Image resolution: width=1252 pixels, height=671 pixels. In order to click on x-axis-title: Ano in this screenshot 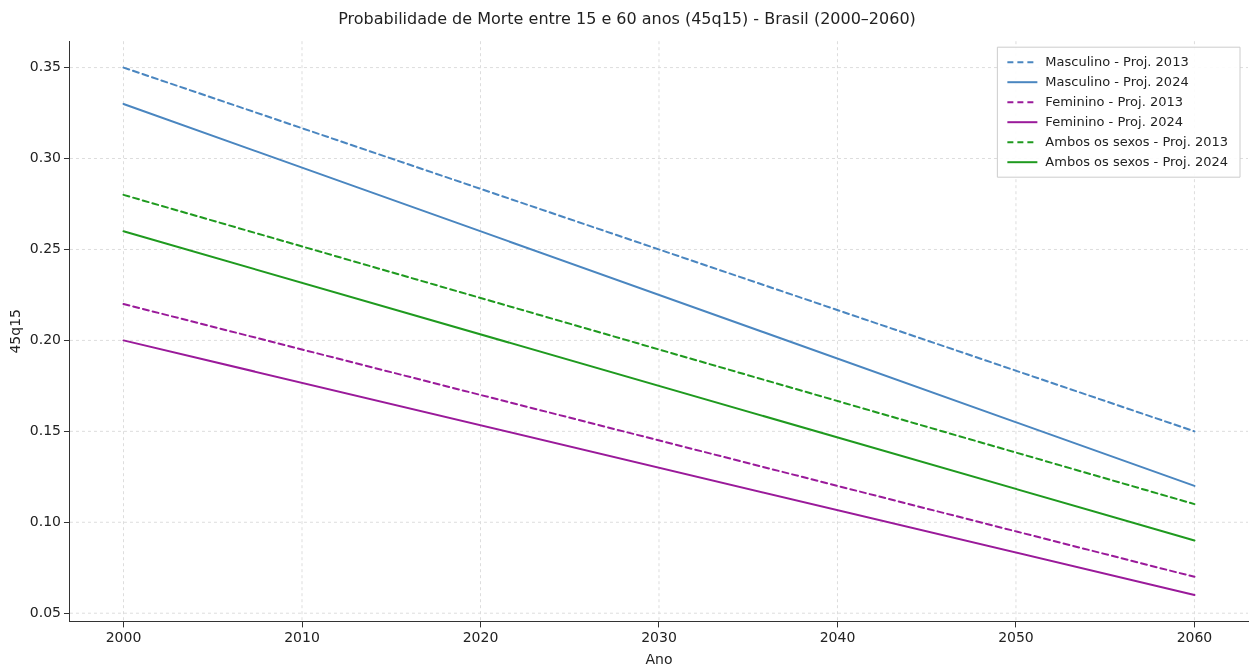, I will do `click(659, 659)`.